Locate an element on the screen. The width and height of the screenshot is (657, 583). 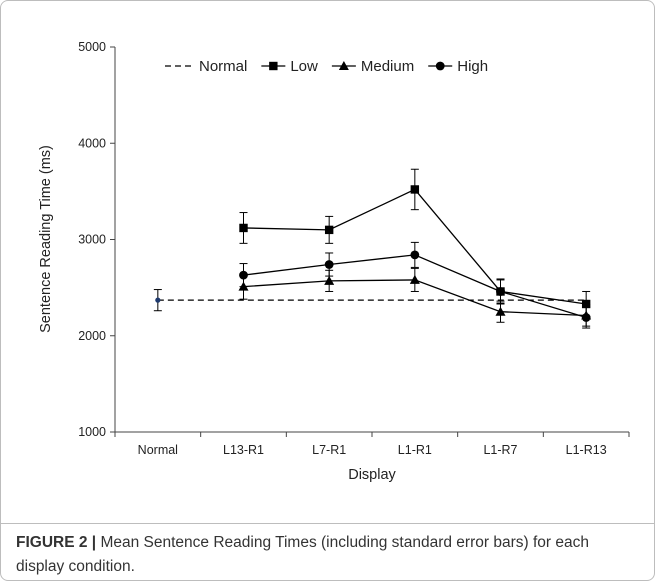
y-tick-label: 4000 is located at coordinates (92, 143).